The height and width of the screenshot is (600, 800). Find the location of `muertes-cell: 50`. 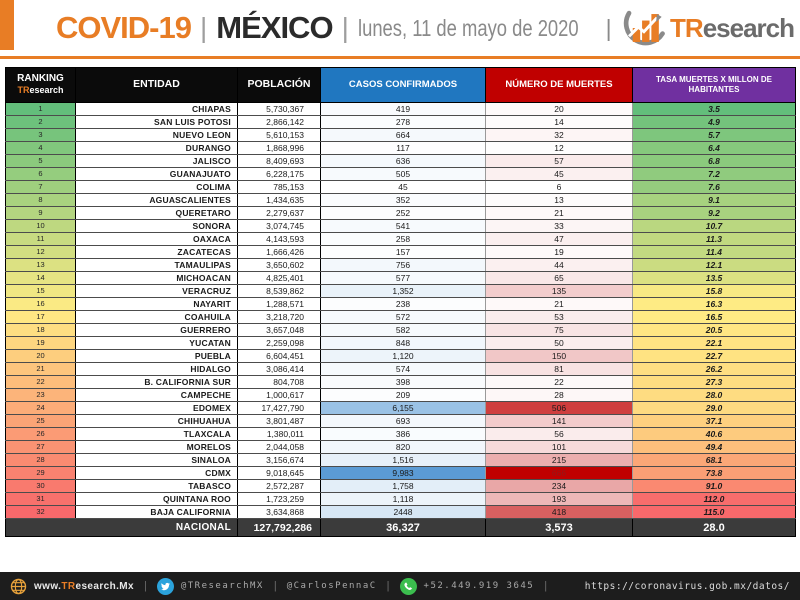

muertes-cell: 50 is located at coordinates (559, 343).